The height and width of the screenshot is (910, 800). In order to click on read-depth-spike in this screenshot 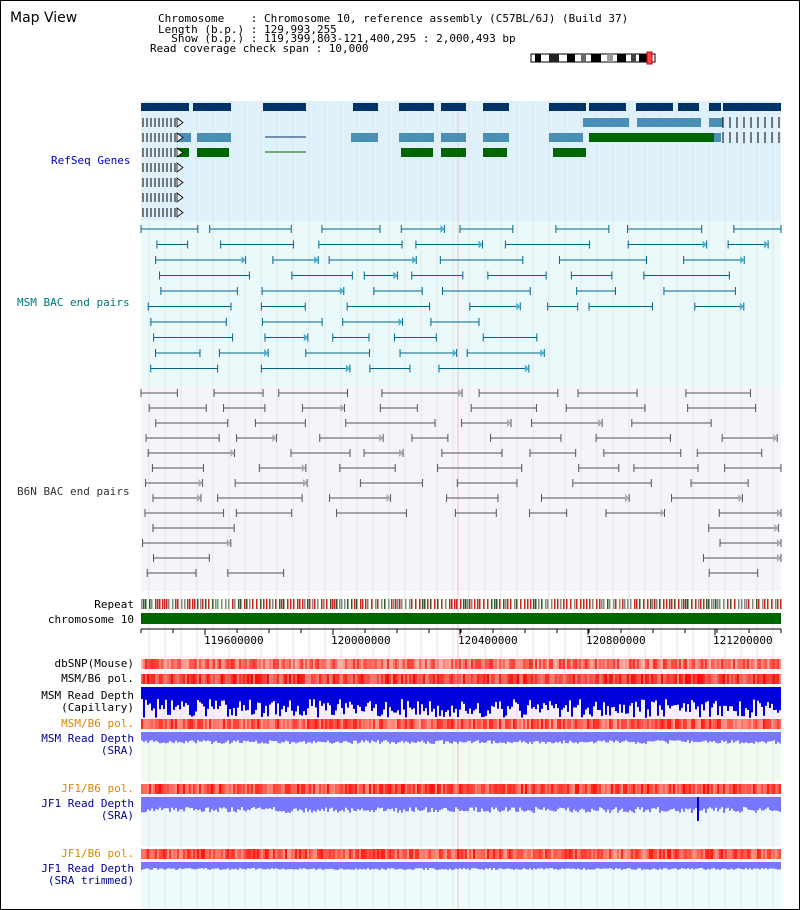, I will do `click(698, 809)`.